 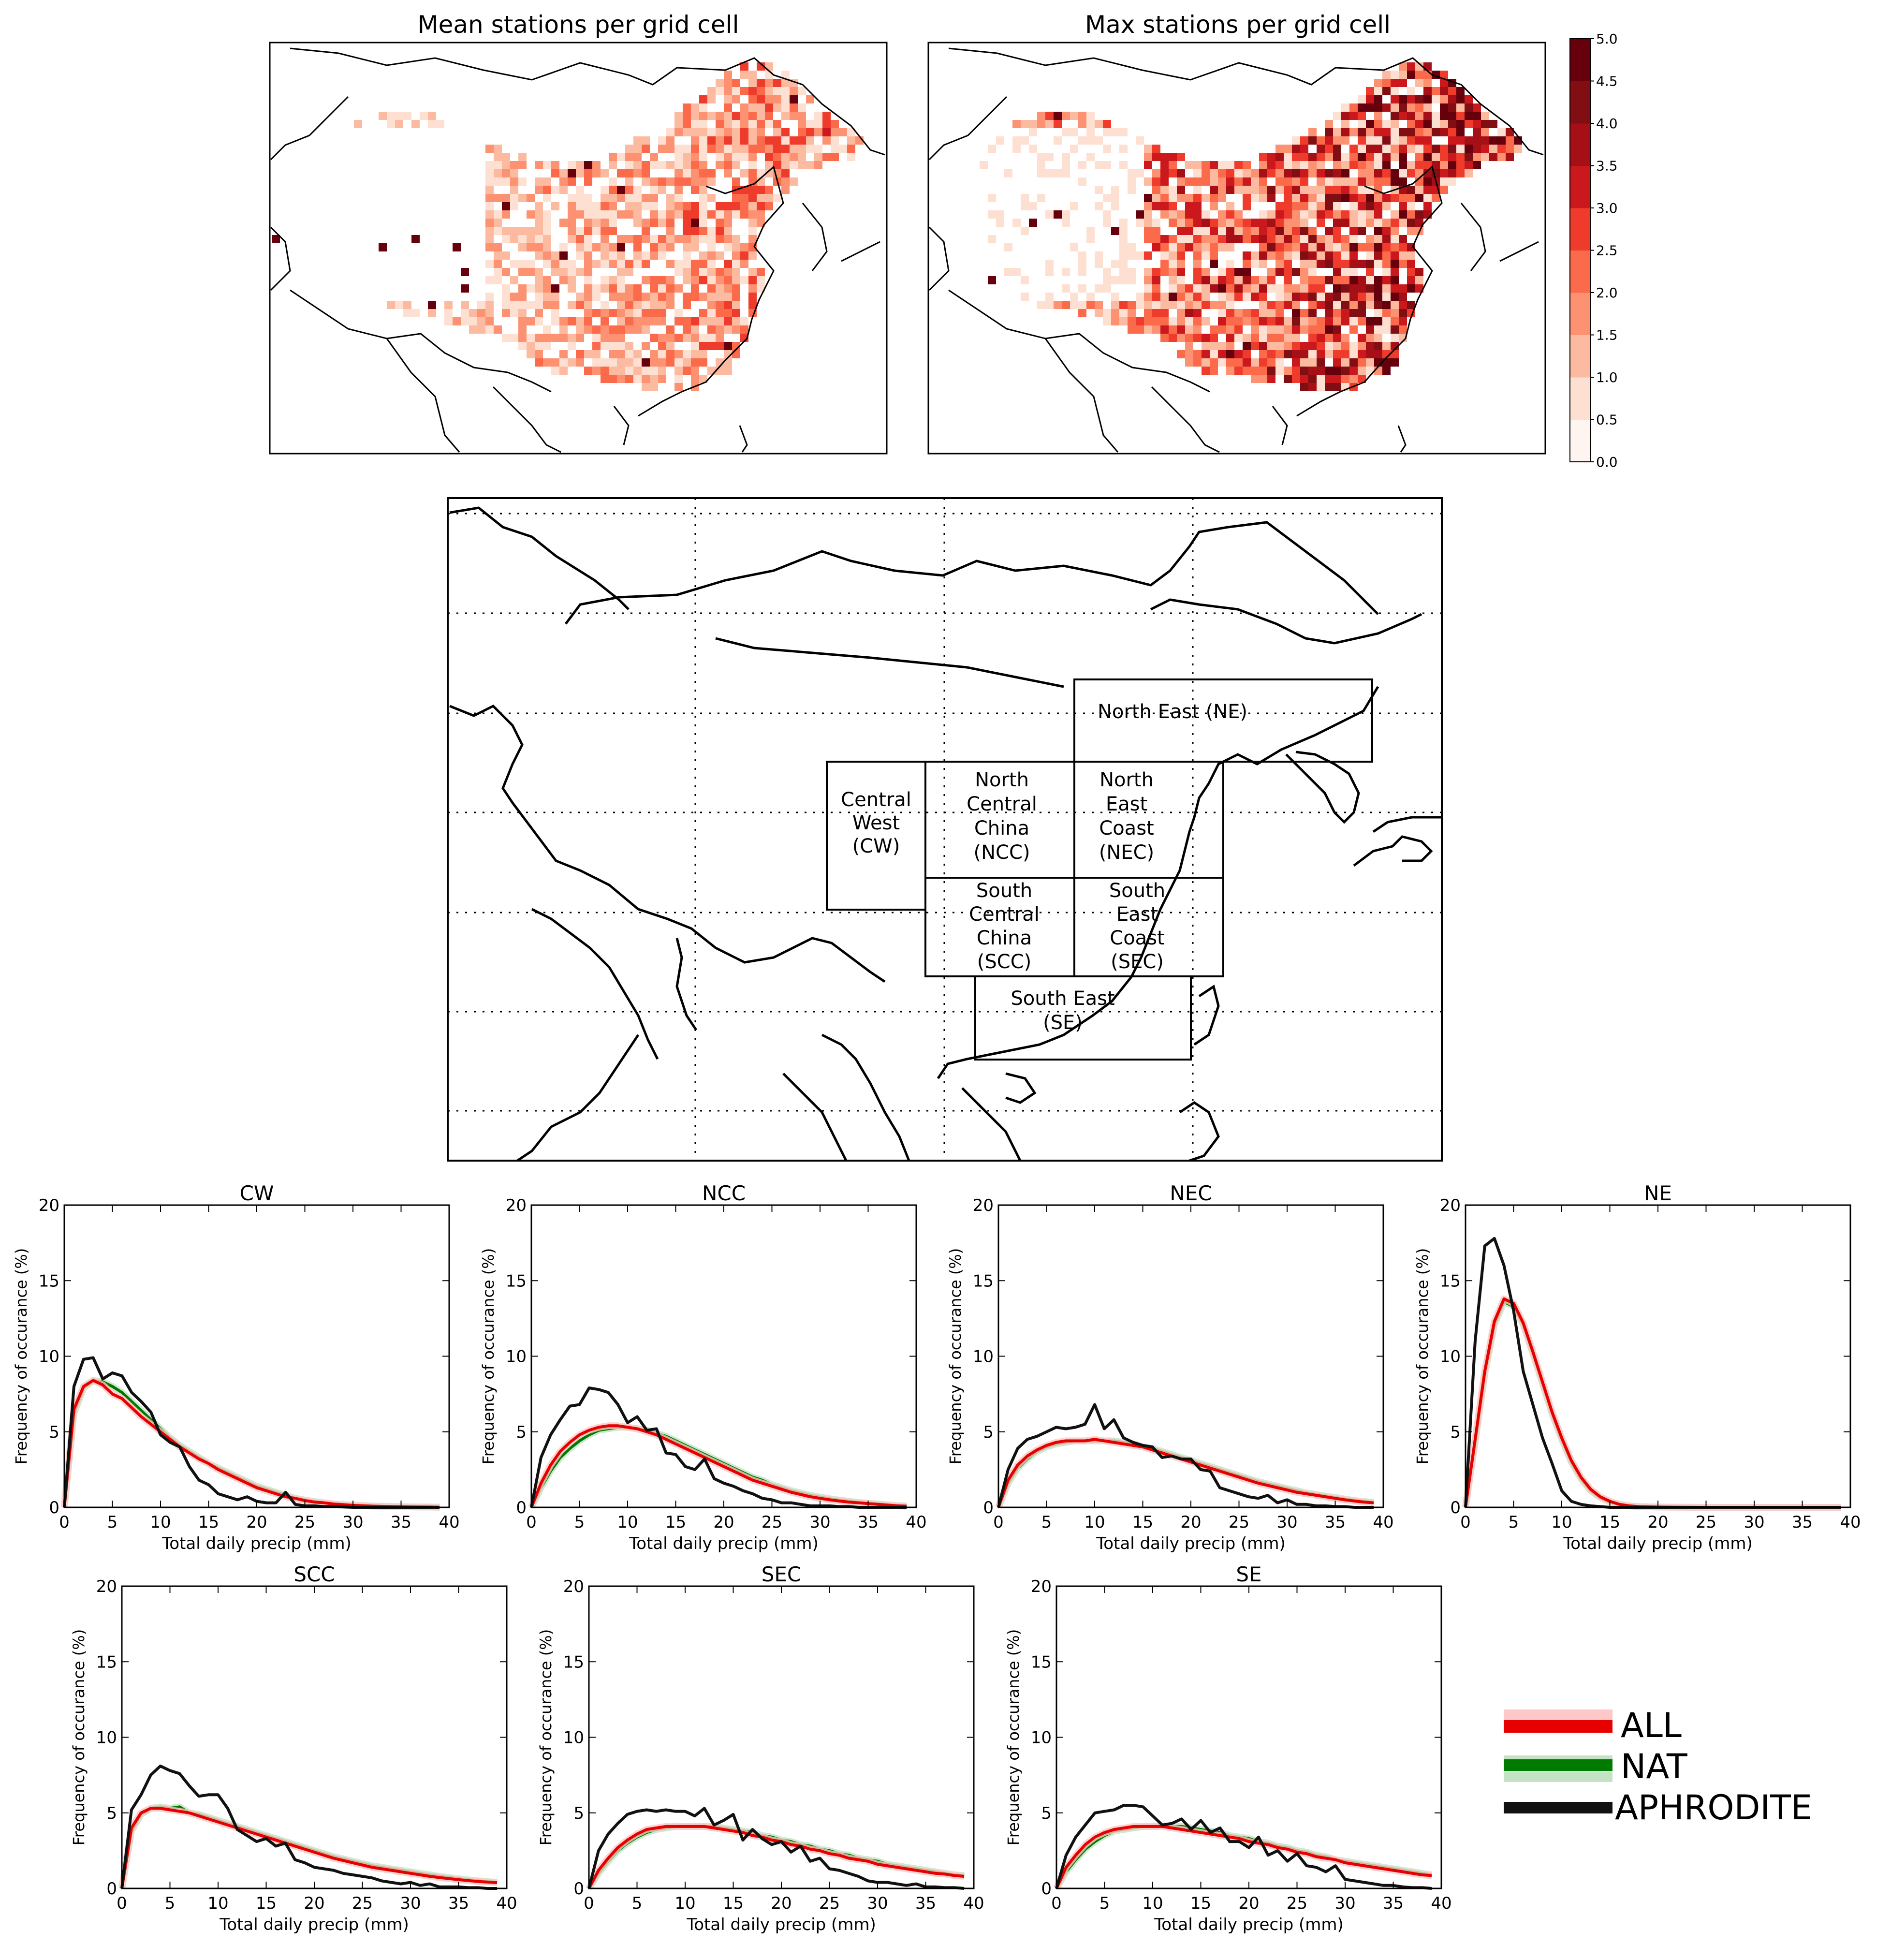 I want to click on series-line-all, so click(x=251, y=1444).